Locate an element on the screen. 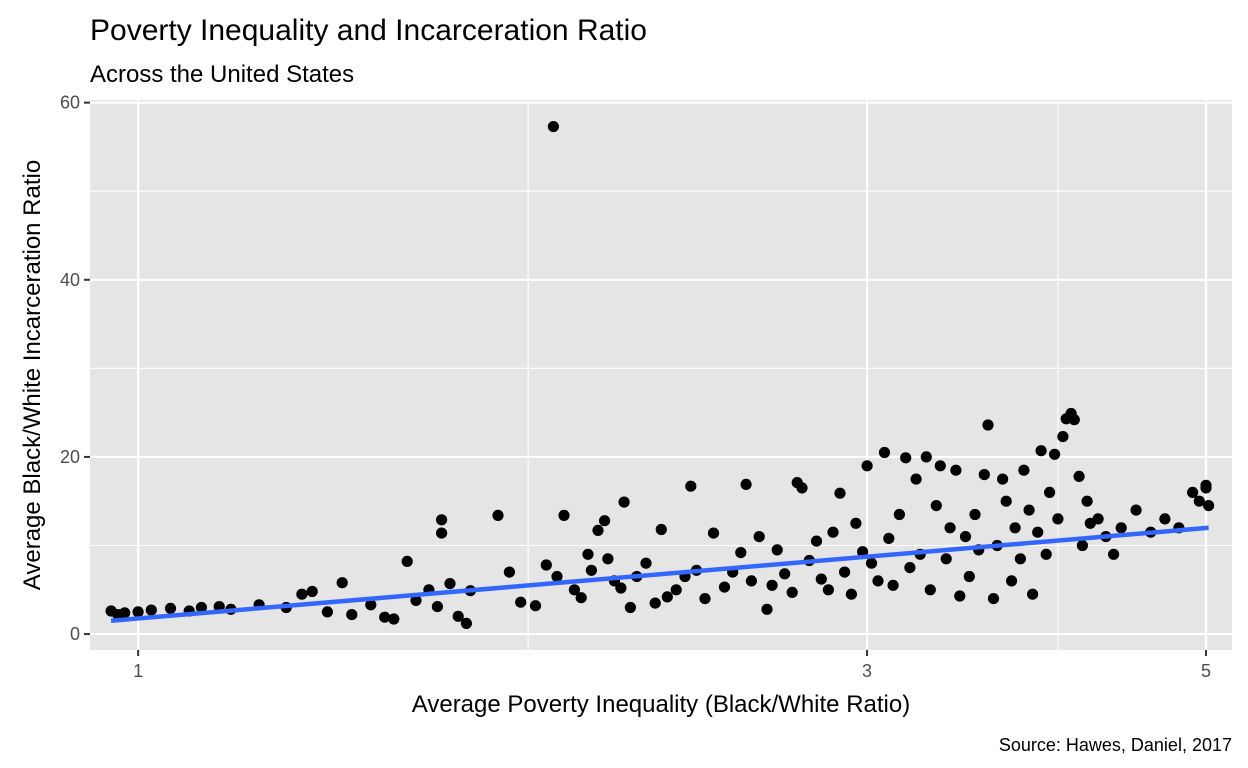  regression-line is located at coordinates (659, 574).